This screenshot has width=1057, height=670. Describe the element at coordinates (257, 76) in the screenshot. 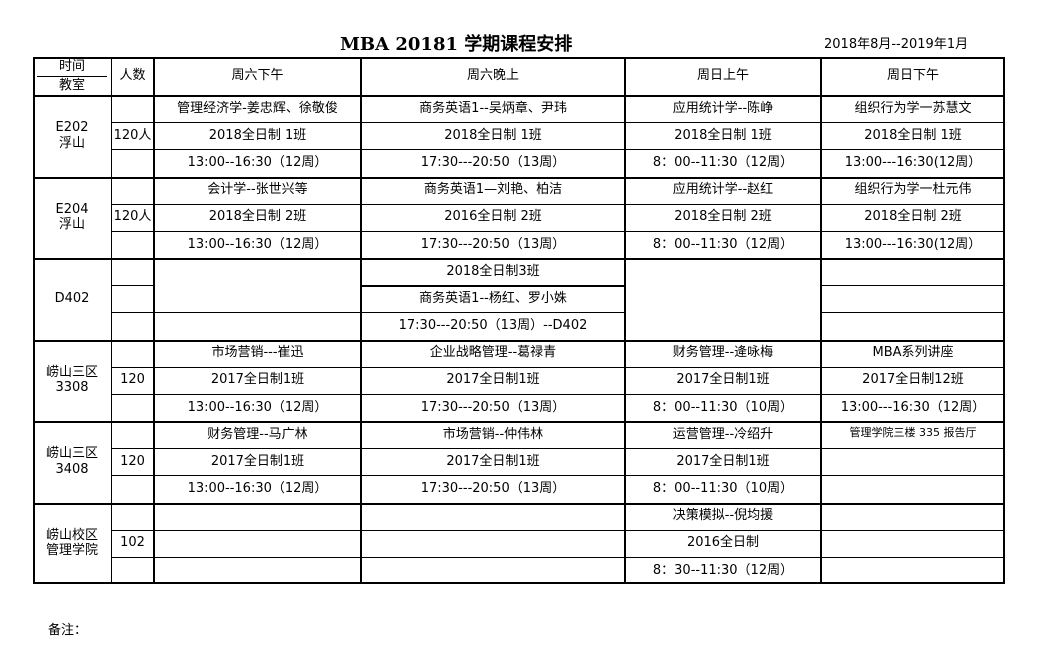

I see `header-column: 周六下午` at that location.